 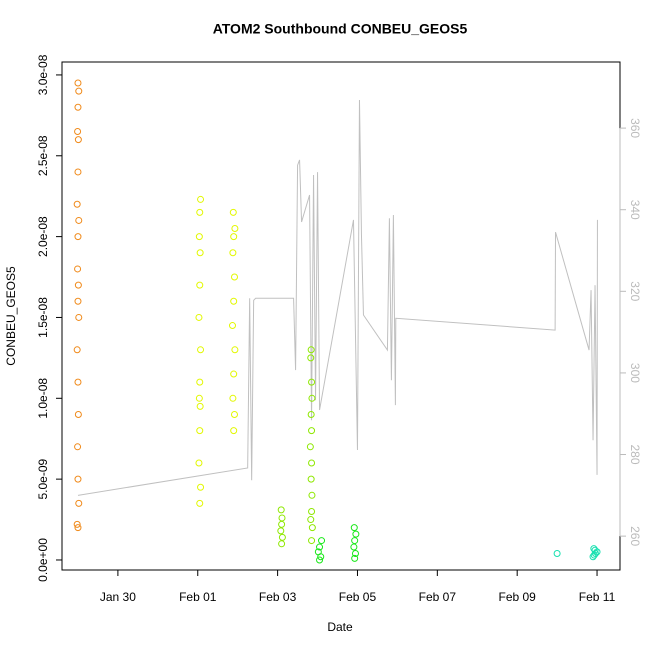 I want to click on x-tick-label: Feb 11, so click(x=597, y=597).